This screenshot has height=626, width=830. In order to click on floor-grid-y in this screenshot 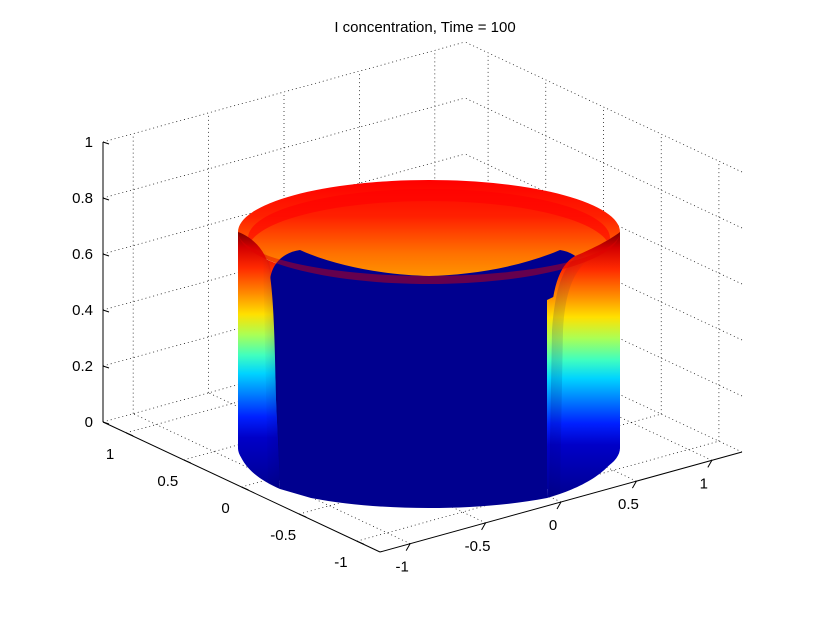, I will do `click(538, 491)`.